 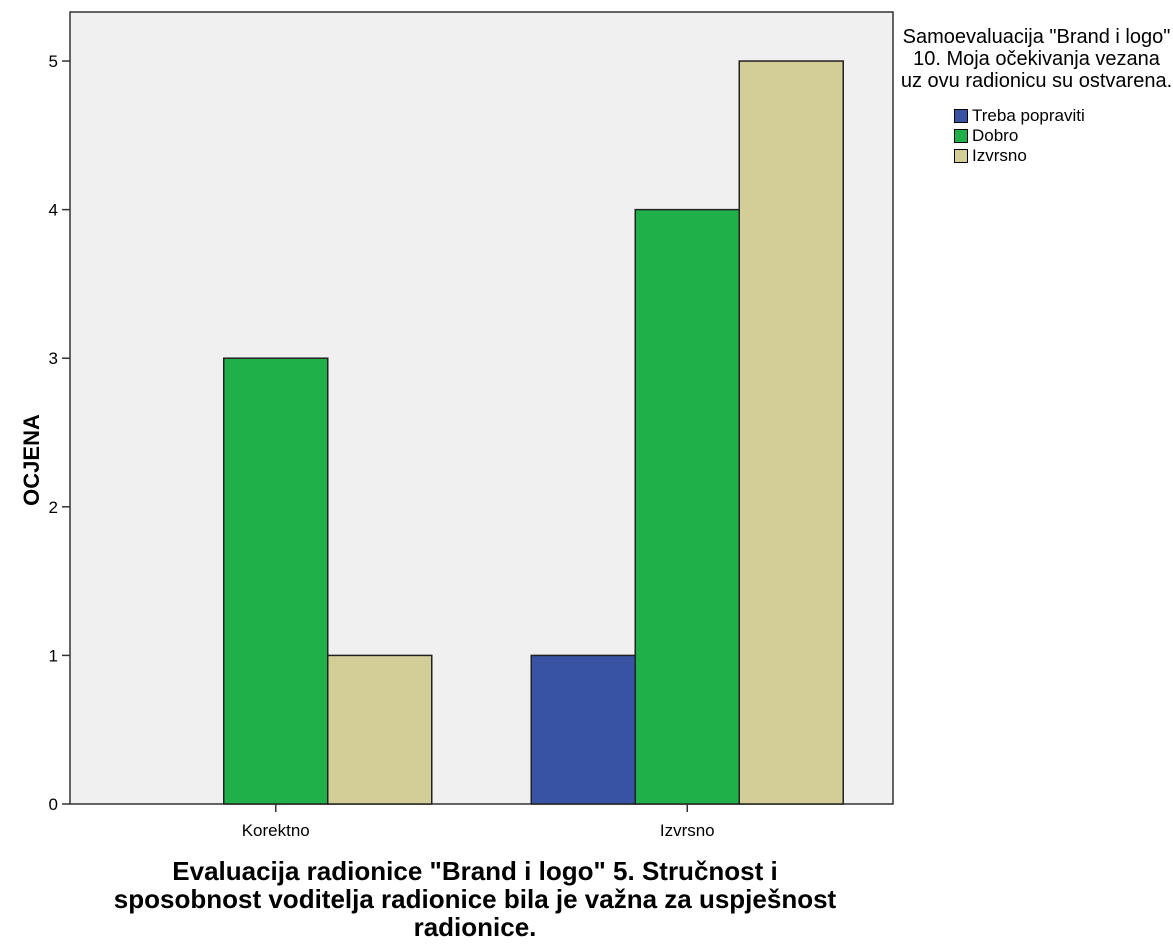 What do you see at coordinates (961, 156) in the screenshot?
I see `legend-swatch-izvrsno` at bounding box center [961, 156].